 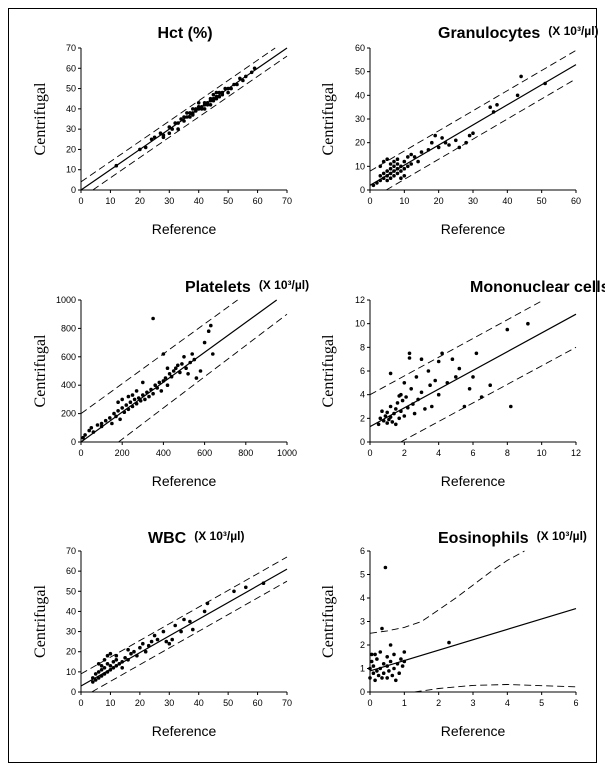 I want to click on y-tick-label: 60, so click(x=360, y=48).